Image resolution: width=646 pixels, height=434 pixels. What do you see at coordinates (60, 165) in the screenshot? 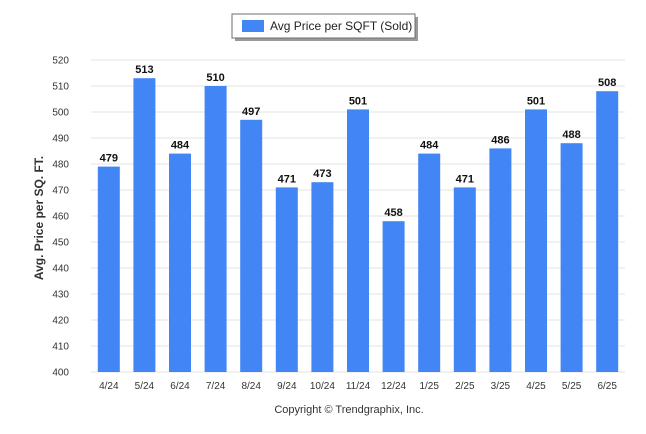
I see `y-tick-label: 480` at bounding box center [60, 165].